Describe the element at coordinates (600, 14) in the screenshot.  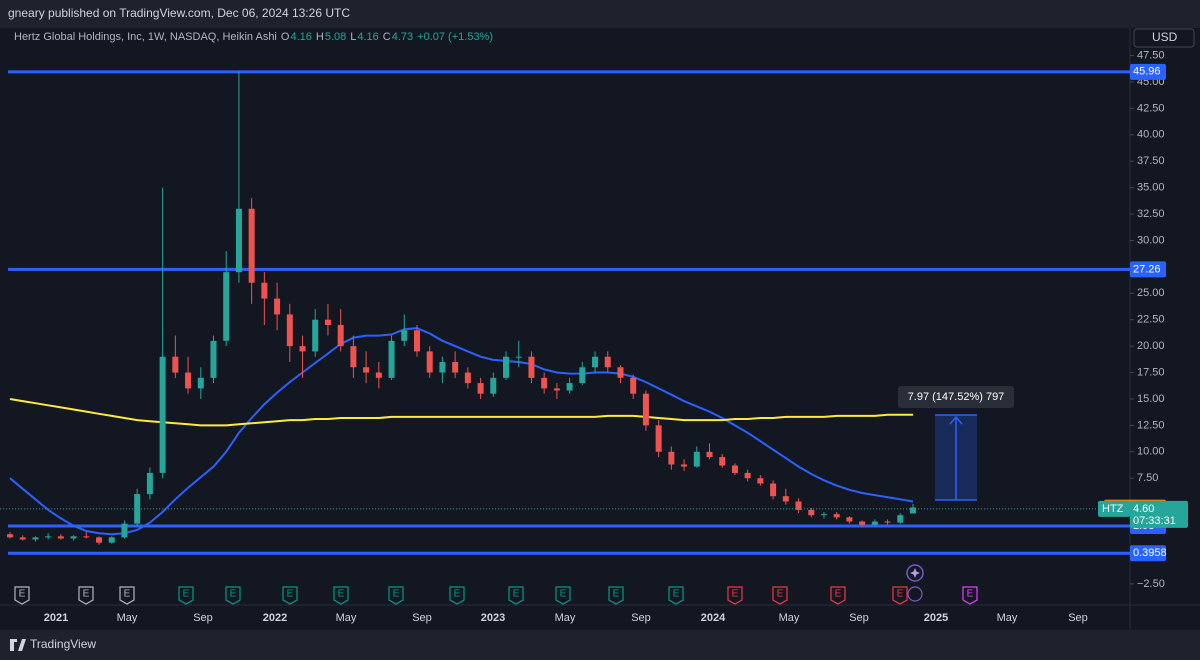
I see `header-bar` at that location.